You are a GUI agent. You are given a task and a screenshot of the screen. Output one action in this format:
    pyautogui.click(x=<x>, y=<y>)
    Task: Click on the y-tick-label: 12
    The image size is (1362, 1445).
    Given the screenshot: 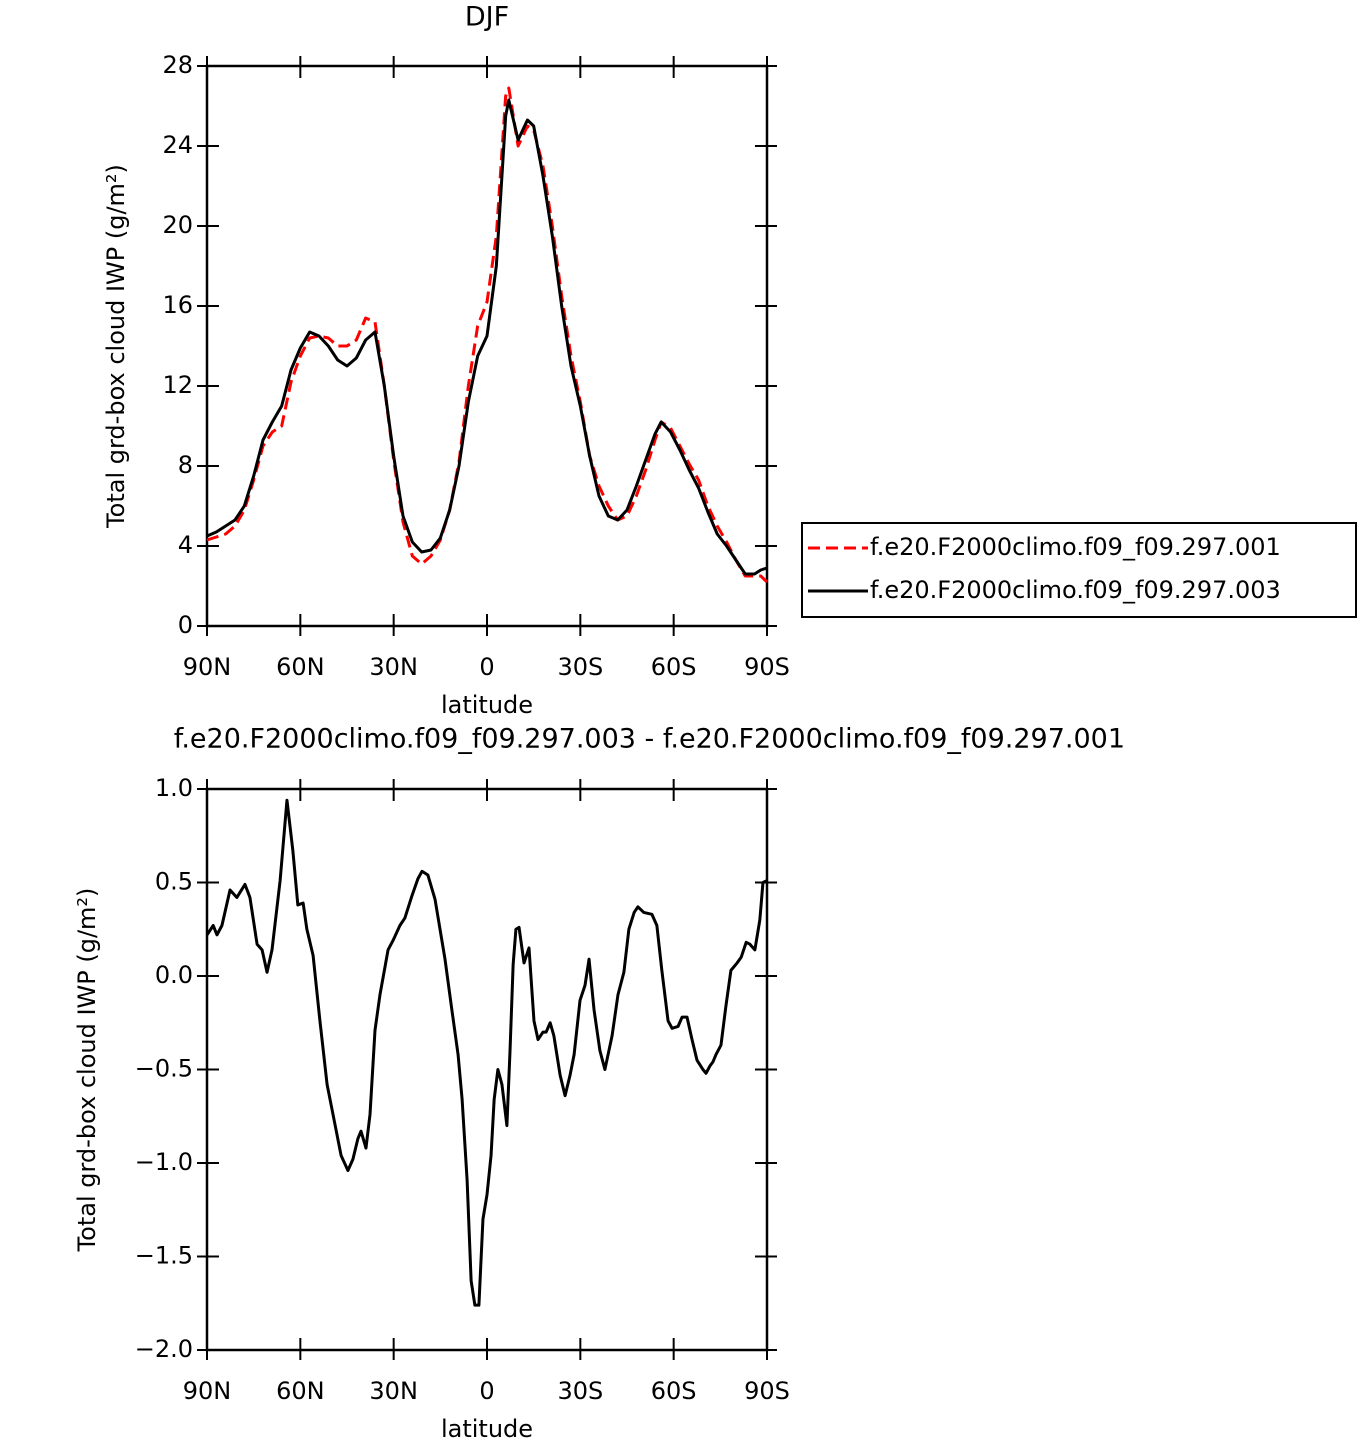 What is the action you would take?
    pyautogui.click(x=177, y=385)
    